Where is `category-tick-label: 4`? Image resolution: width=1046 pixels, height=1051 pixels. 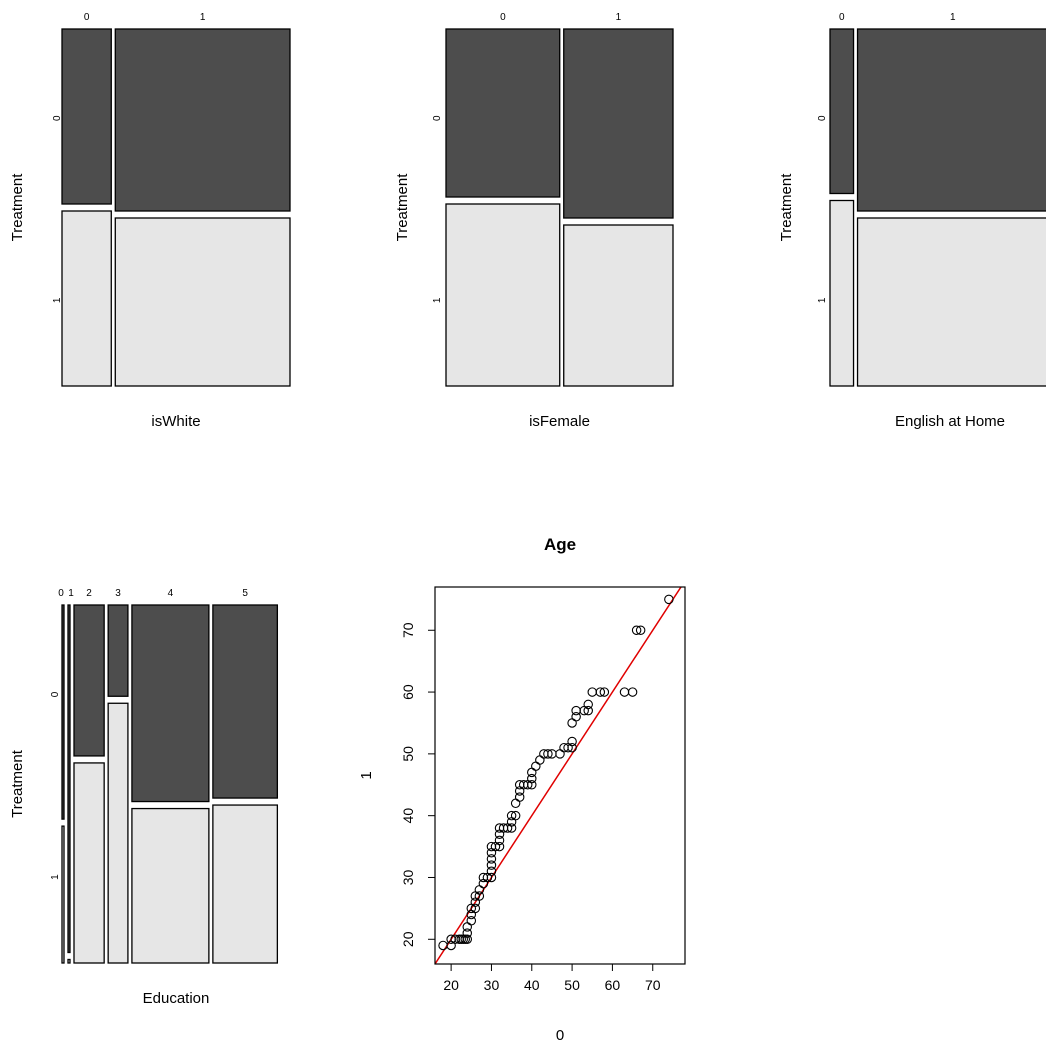
category-tick-label: 4 is located at coordinates (171, 593).